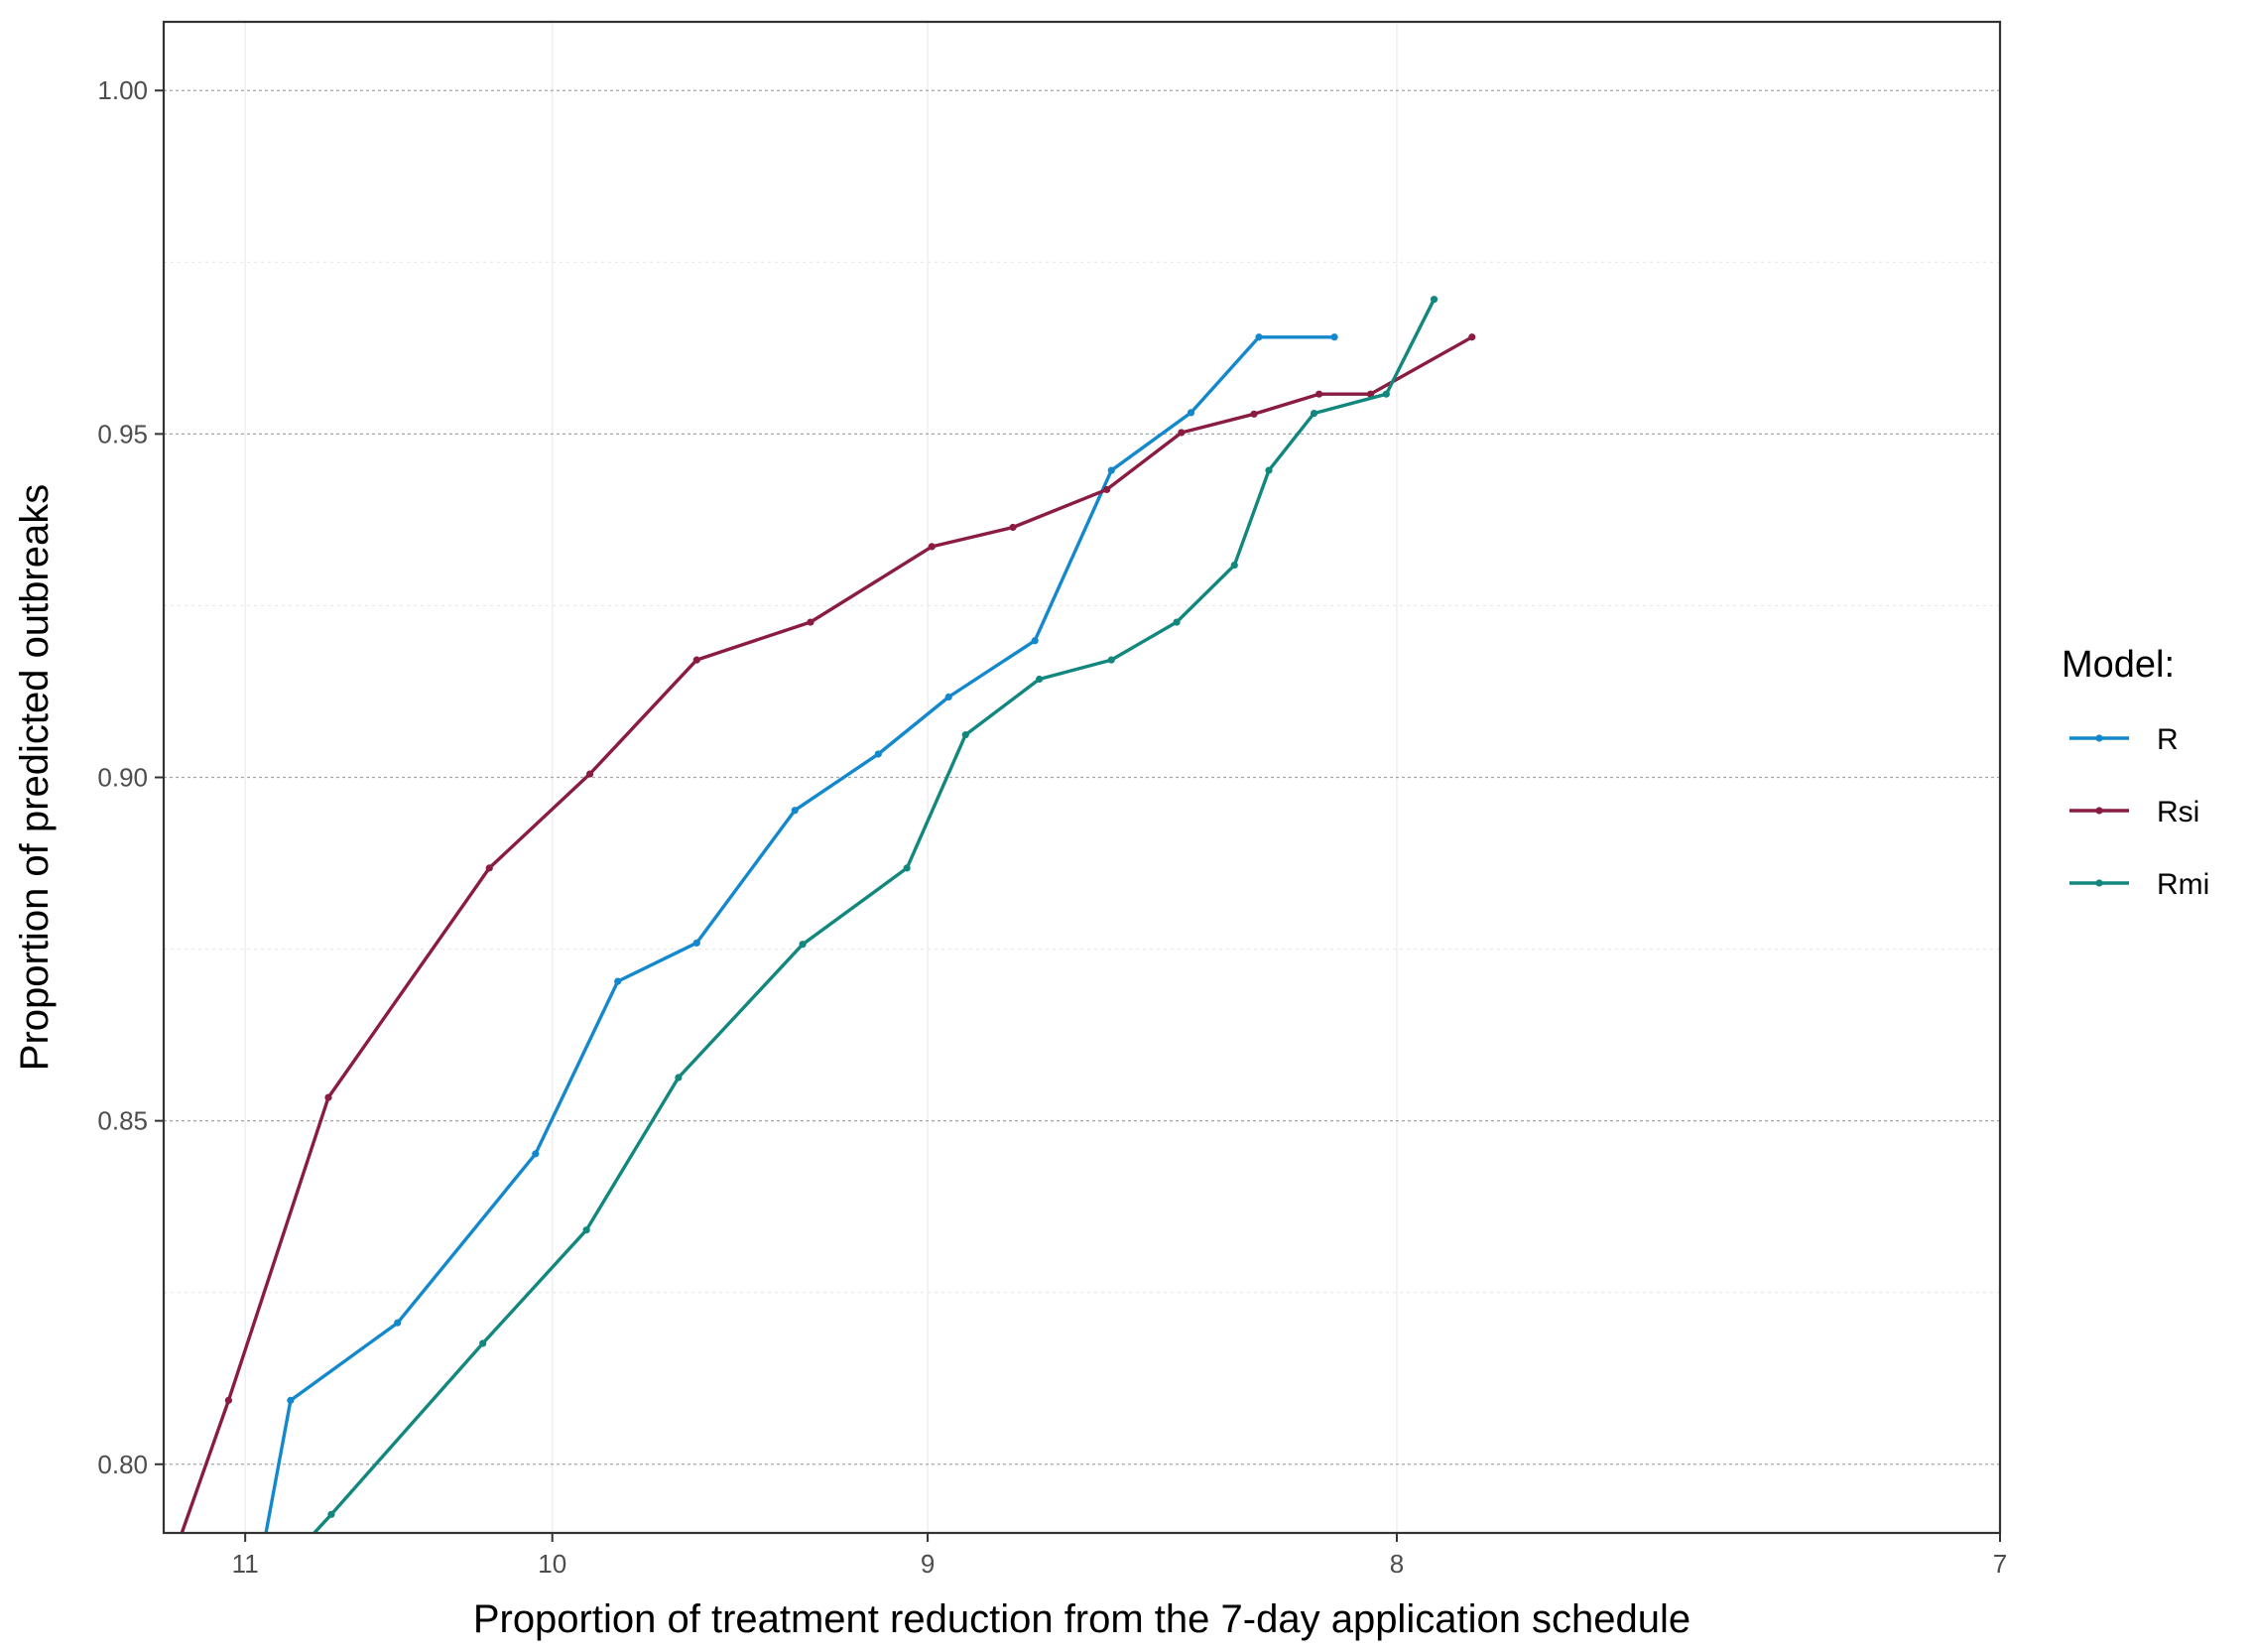 This screenshot has height=1652, width=2253. What do you see at coordinates (122, 1121) in the screenshot?
I see `y-tick-label: 0.85` at bounding box center [122, 1121].